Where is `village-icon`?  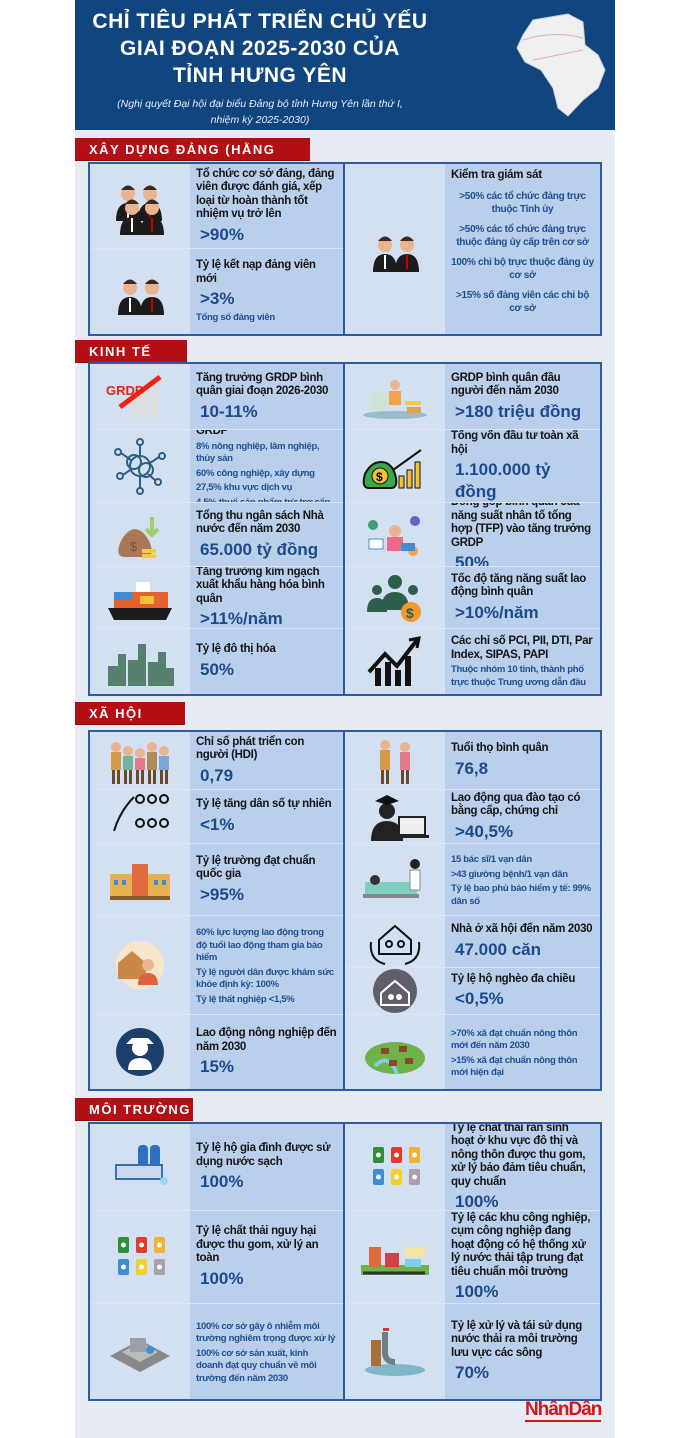 village-icon is located at coordinates (395, 1052).